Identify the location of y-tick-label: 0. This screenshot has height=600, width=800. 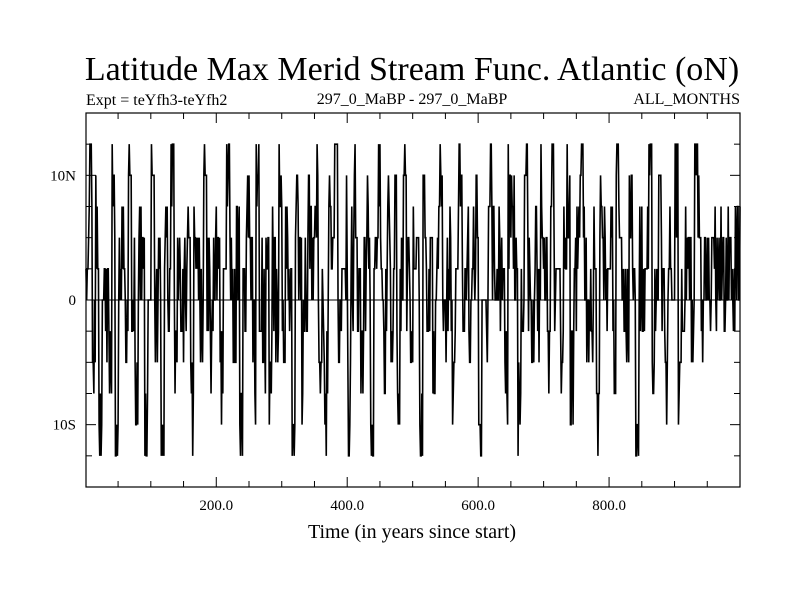
(73, 301).